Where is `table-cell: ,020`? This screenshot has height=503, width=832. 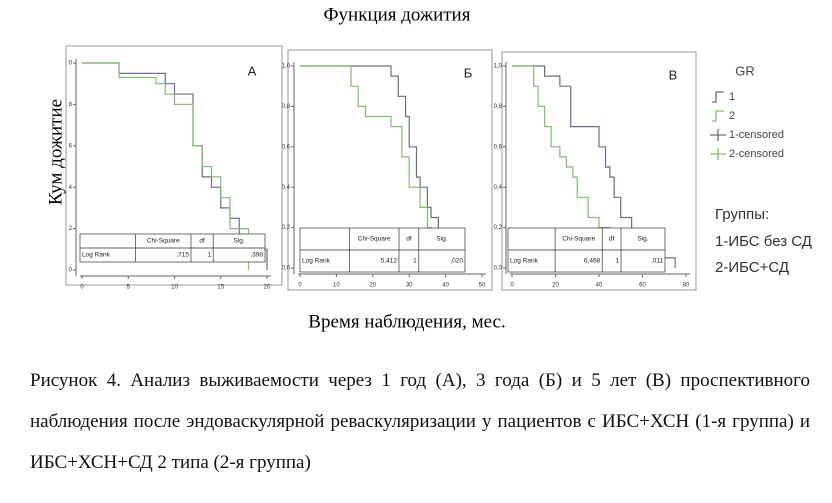
table-cell: ,020 is located at coordinates (456, 261).